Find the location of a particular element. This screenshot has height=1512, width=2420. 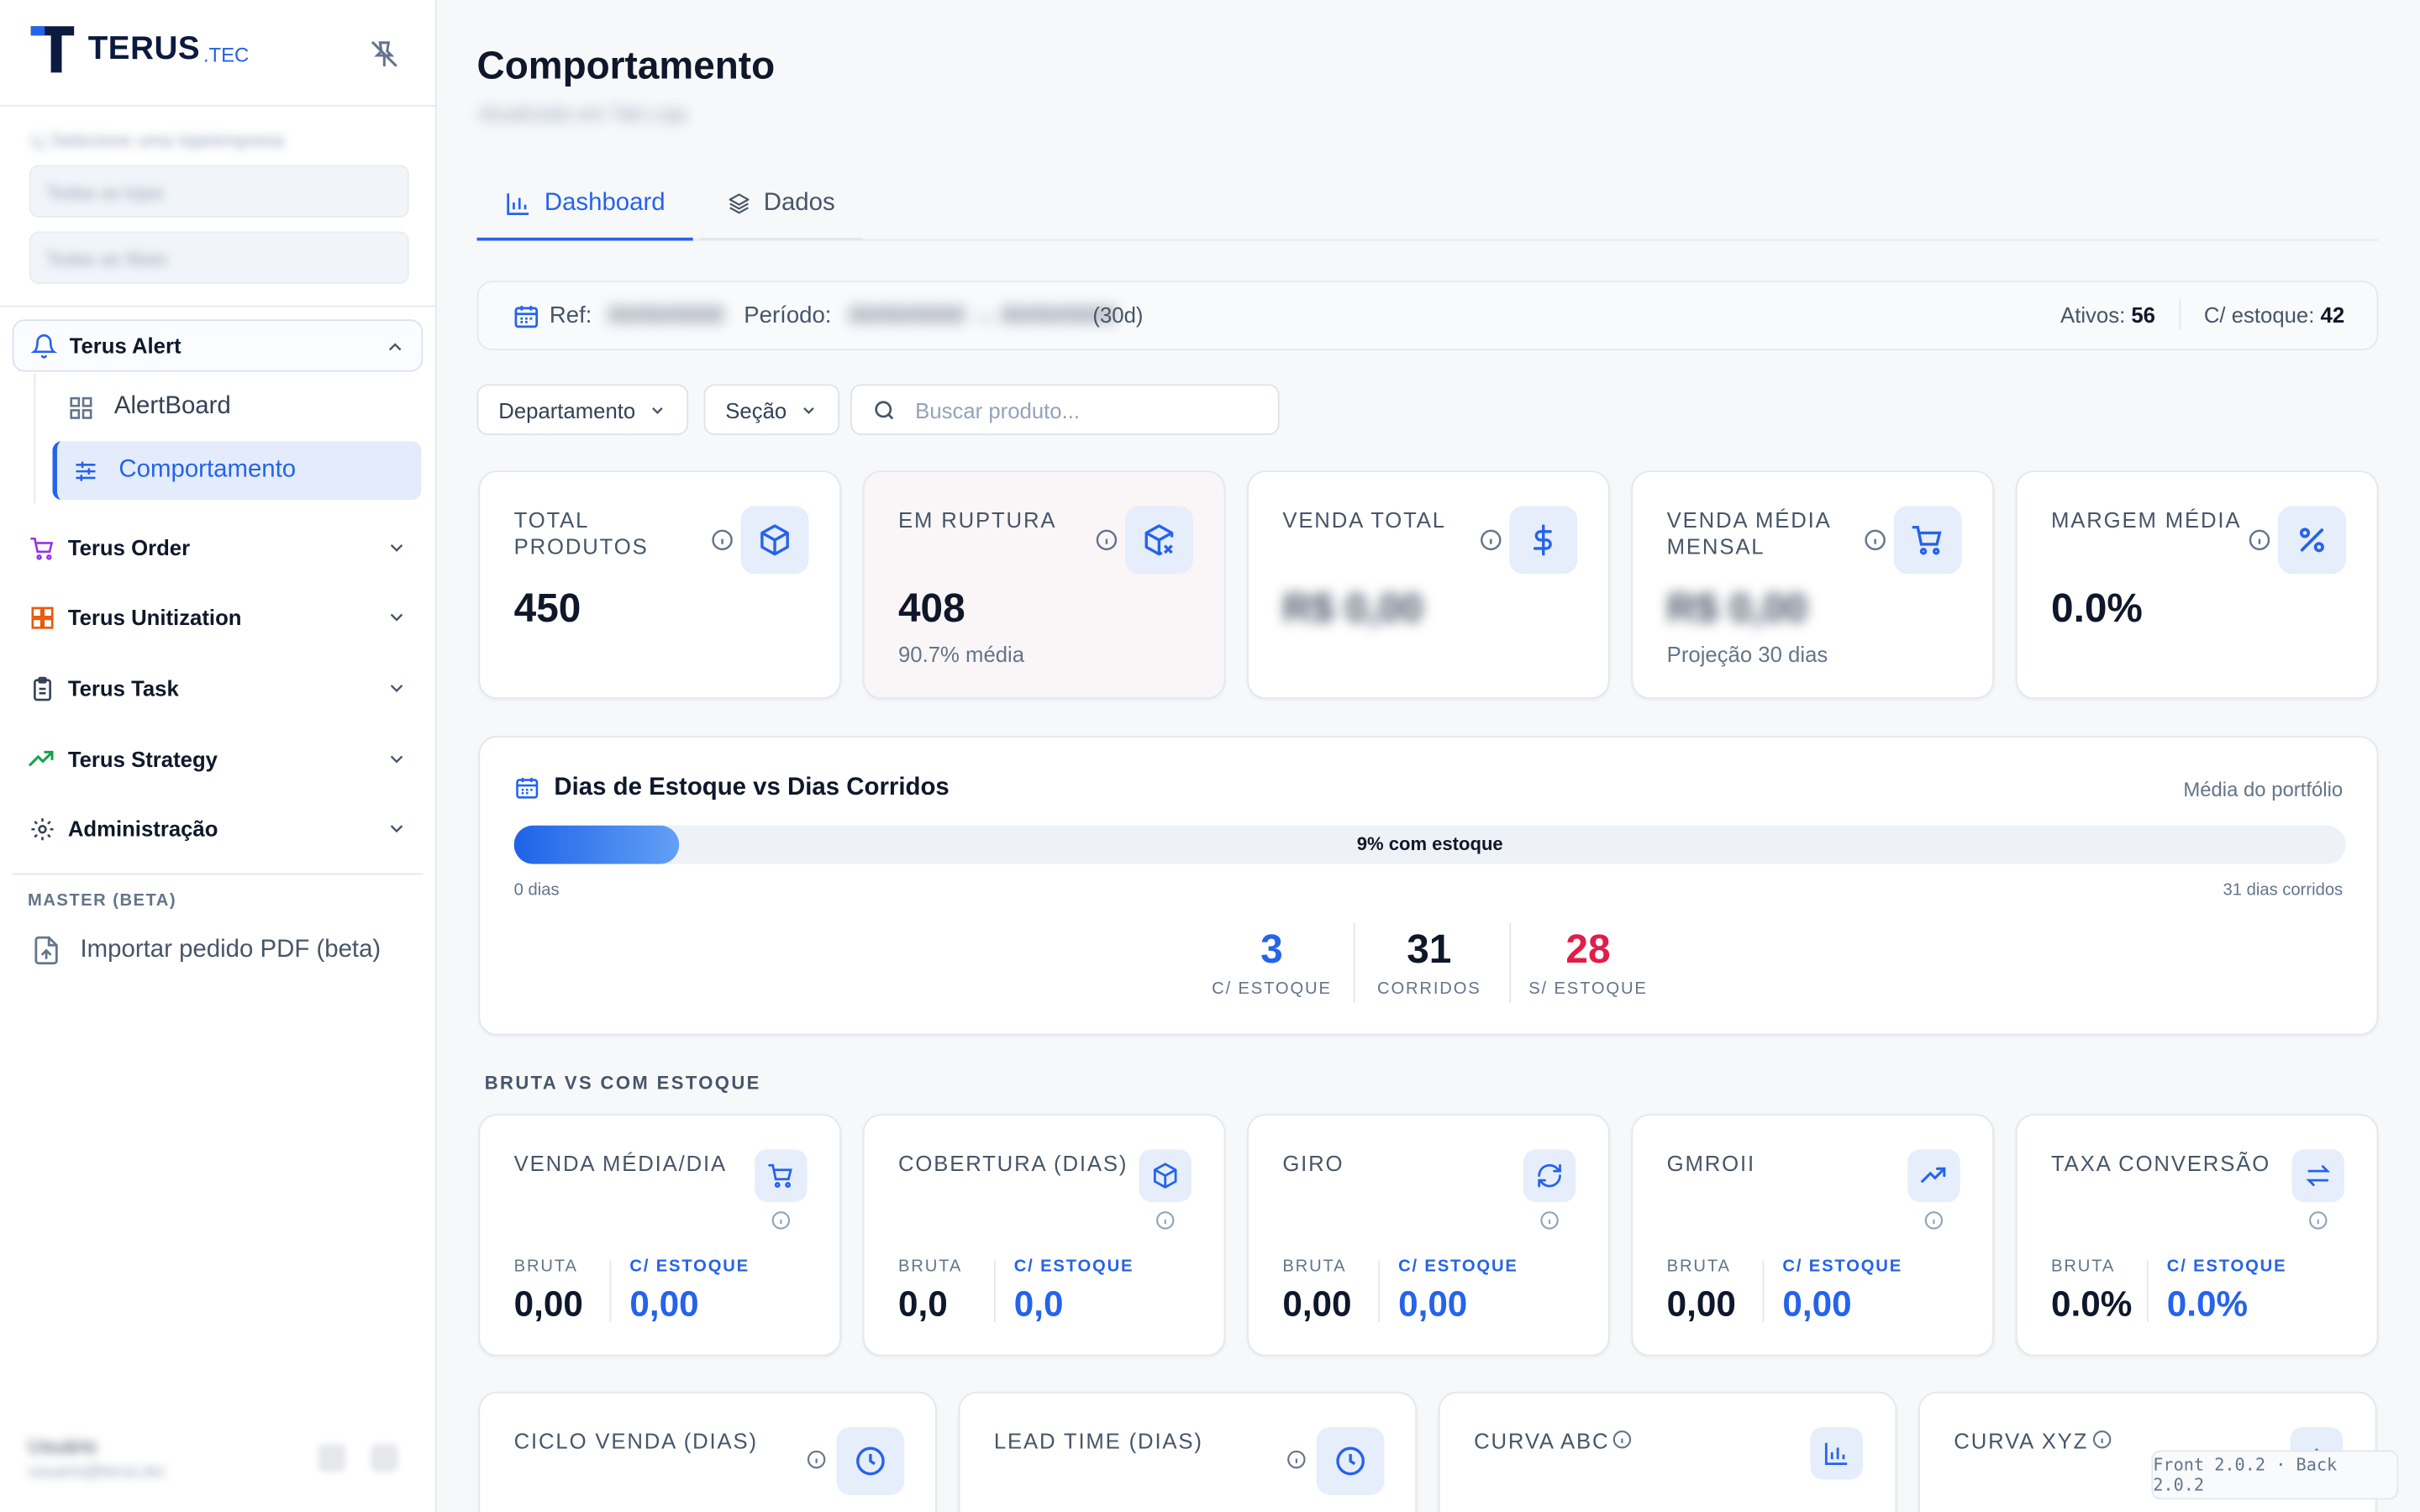

branch-select: Todas as filiais is located at coordinates (219, 257).